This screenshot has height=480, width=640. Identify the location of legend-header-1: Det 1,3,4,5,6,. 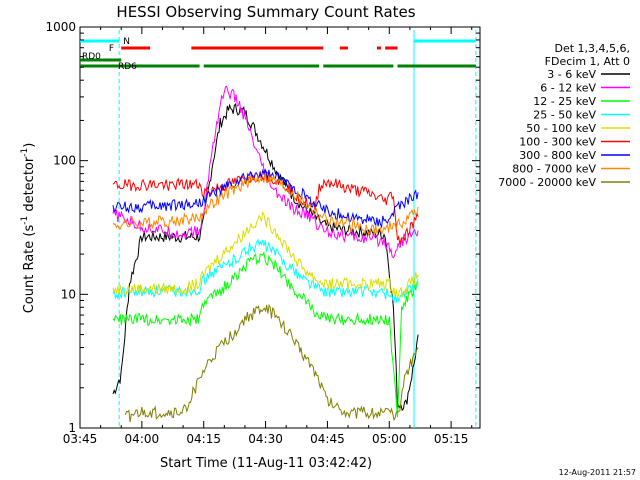
(592, 48).